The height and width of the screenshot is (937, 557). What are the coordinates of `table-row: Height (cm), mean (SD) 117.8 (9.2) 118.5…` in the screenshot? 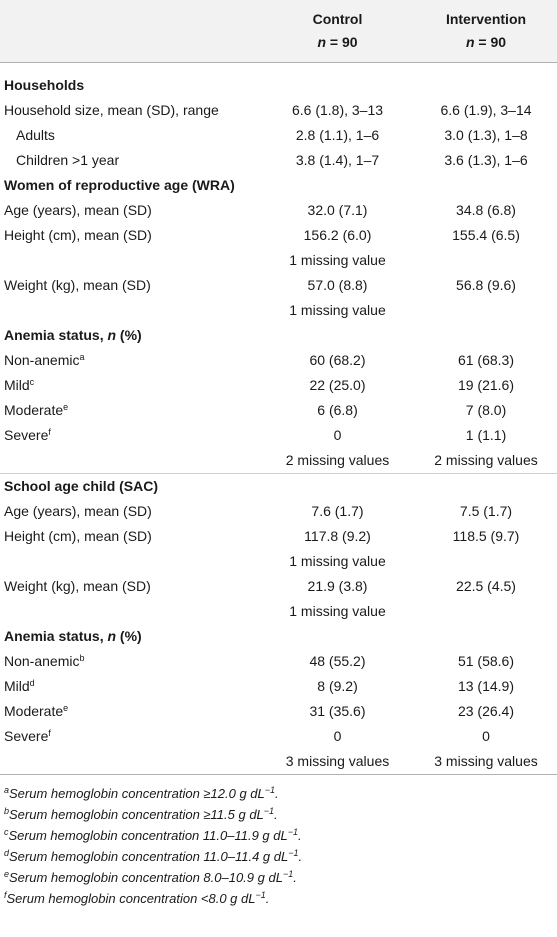 It's located at (278, 536).